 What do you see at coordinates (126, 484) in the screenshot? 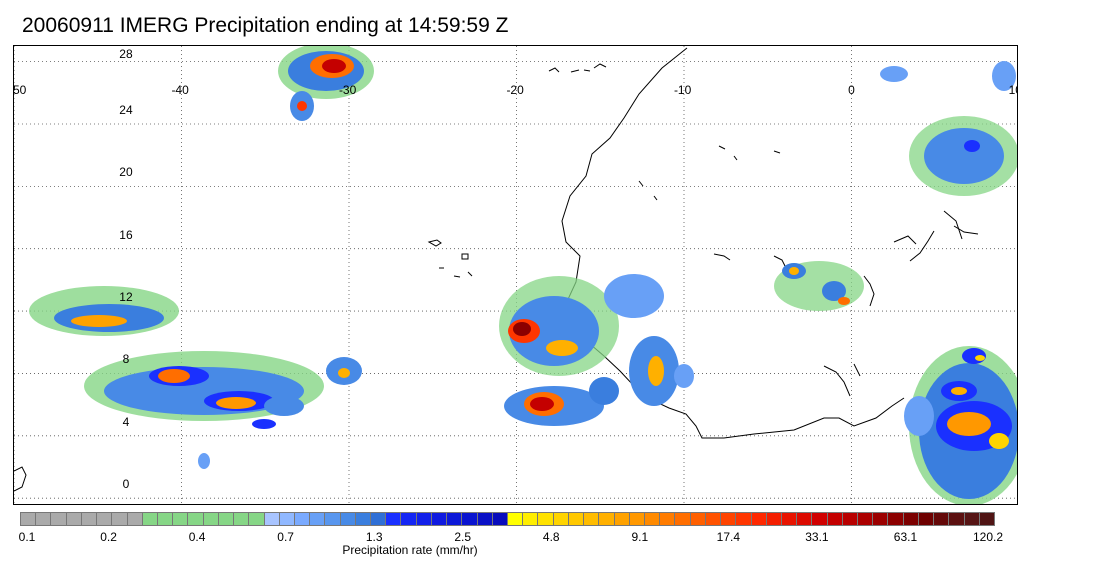
I see `latitude-label: 0` at bounding box center [126, 484].